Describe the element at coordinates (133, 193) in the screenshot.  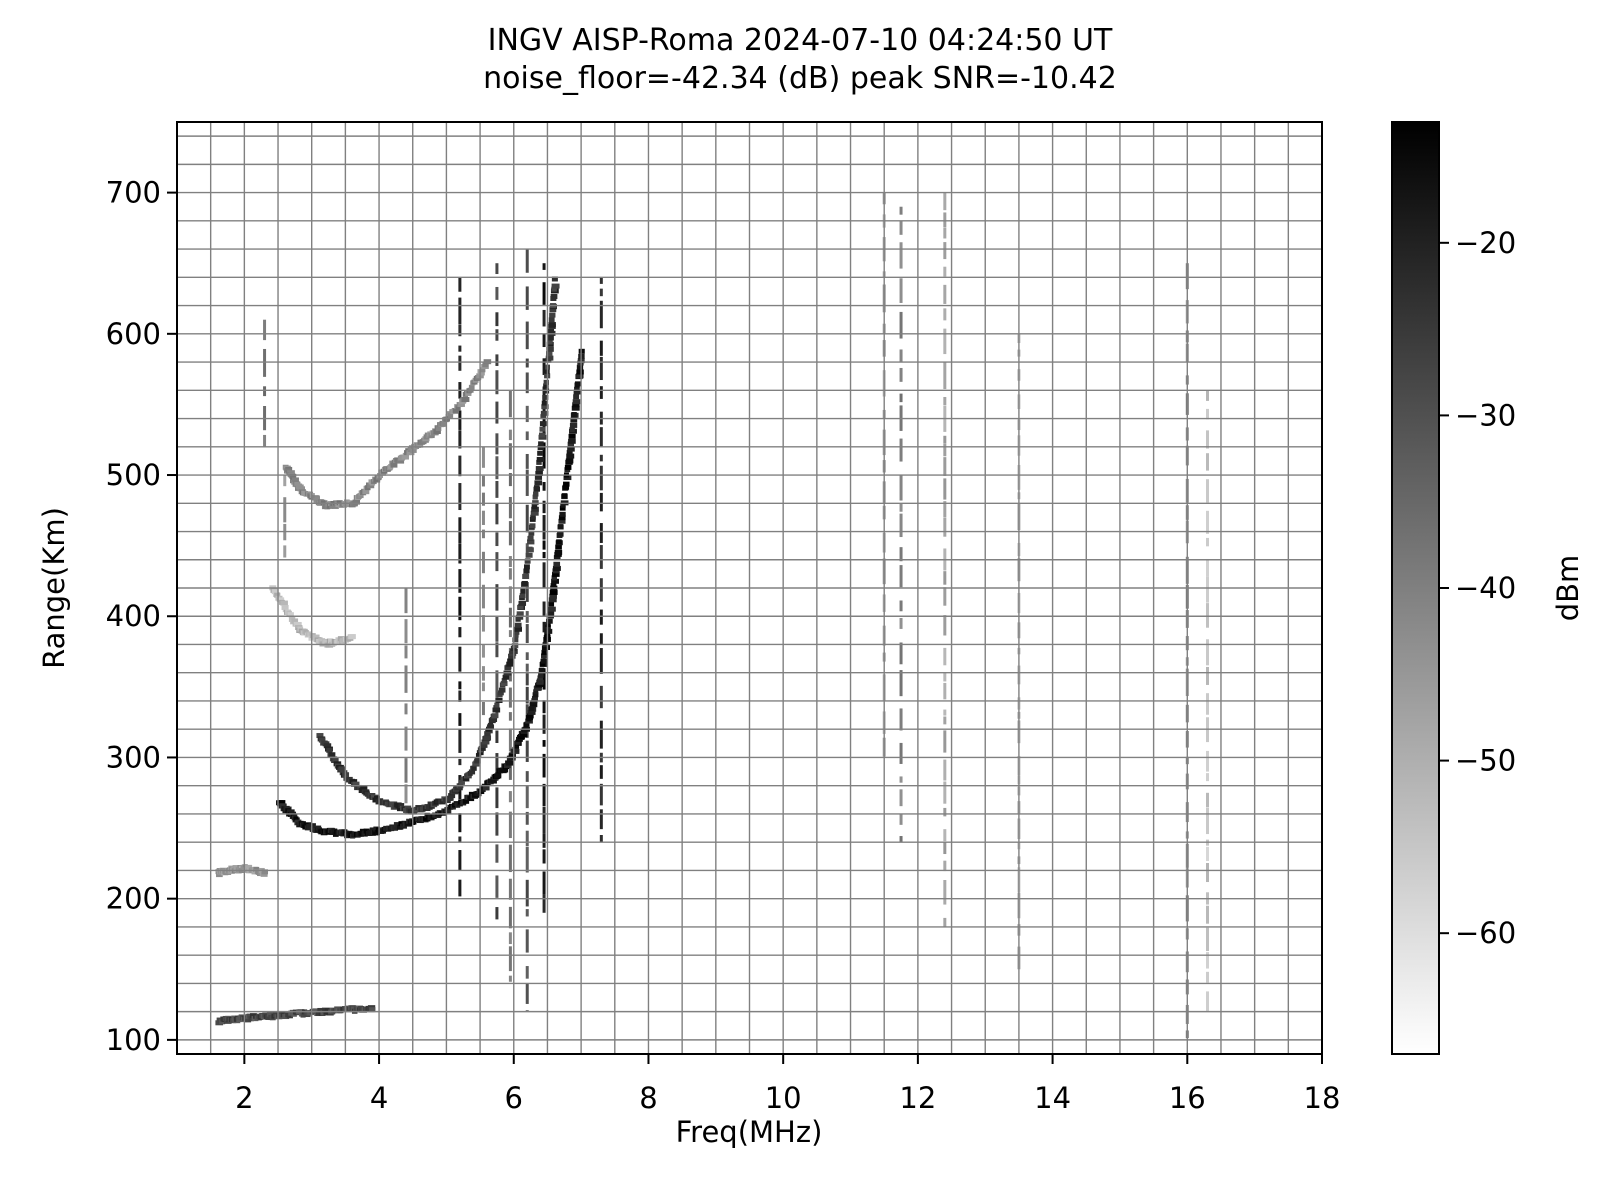
I see `y-tick-label: 700` at that location.